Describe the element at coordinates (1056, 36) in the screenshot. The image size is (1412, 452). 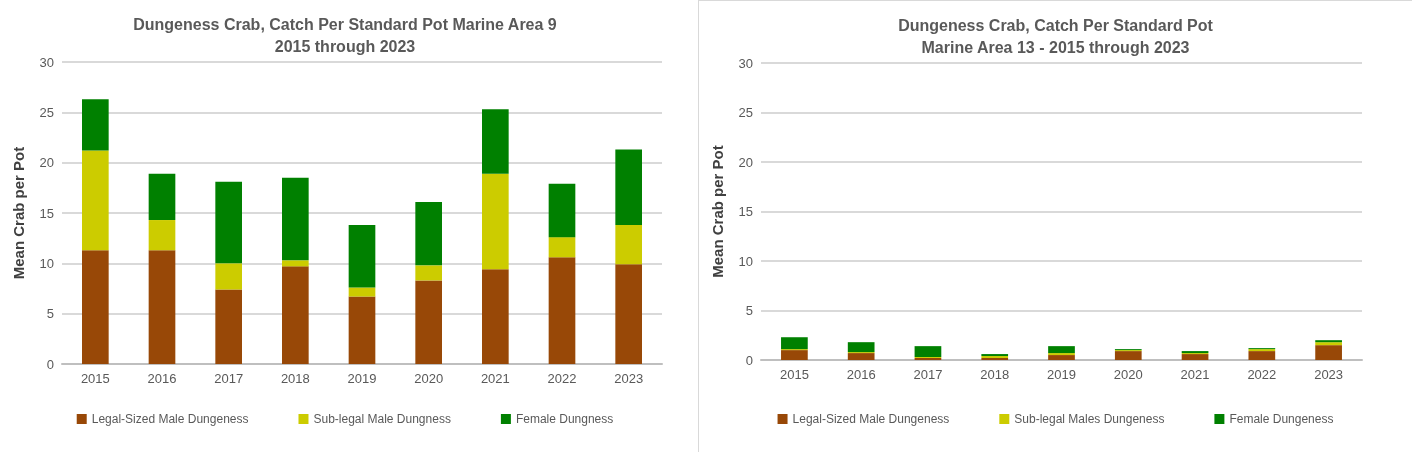
I see `chart-title: Dungeness Crab, Catch Per Standard Pot Marine Area 13 - 2015 through 2023` at that location.